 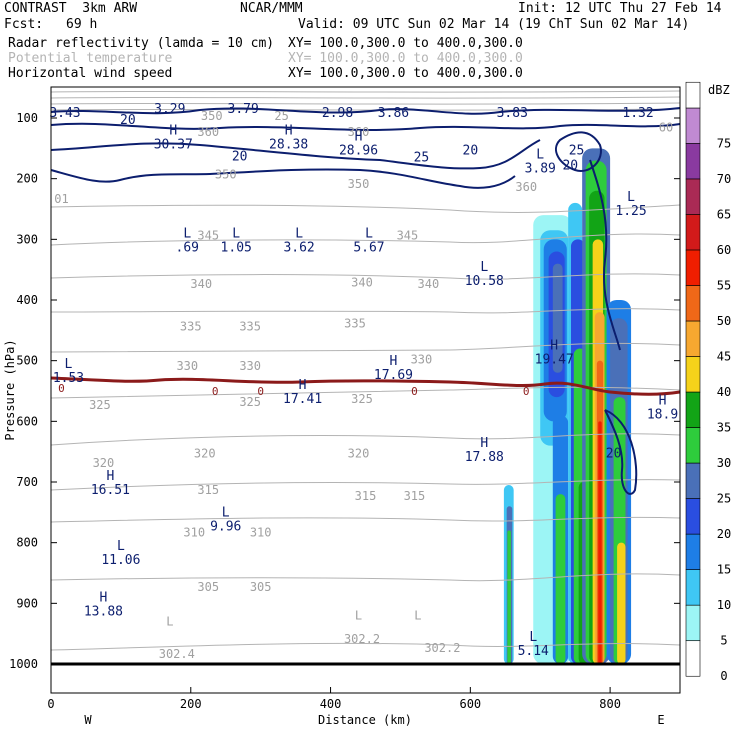 What do you see at coordinates (103, 611) in the screenshot?
I see `wind-extremum-value-19: 13.88` at bounding box center [103, 611].